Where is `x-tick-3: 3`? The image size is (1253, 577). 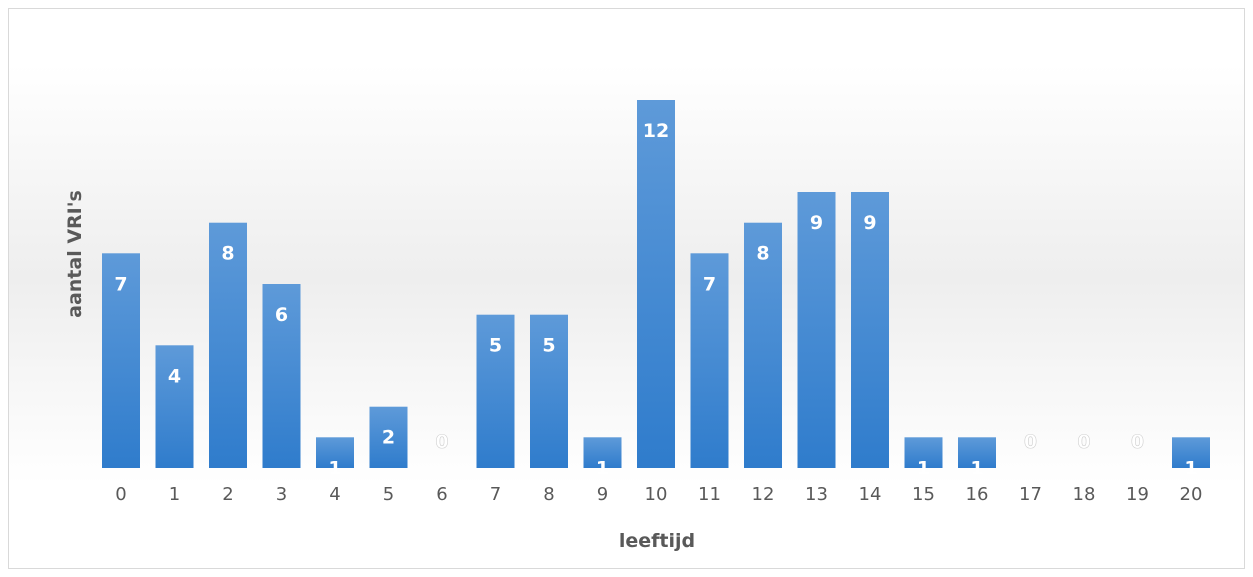 x-tick-3: 3 is located at coordinates (281, 494).